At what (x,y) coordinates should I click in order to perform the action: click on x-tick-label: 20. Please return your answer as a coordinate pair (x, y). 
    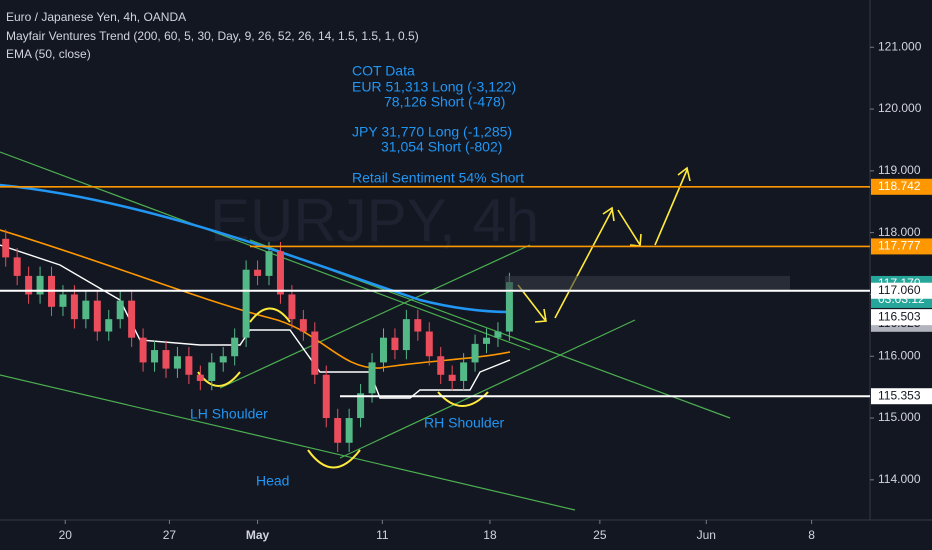
    Looking at the image, I should click on (66, 535).